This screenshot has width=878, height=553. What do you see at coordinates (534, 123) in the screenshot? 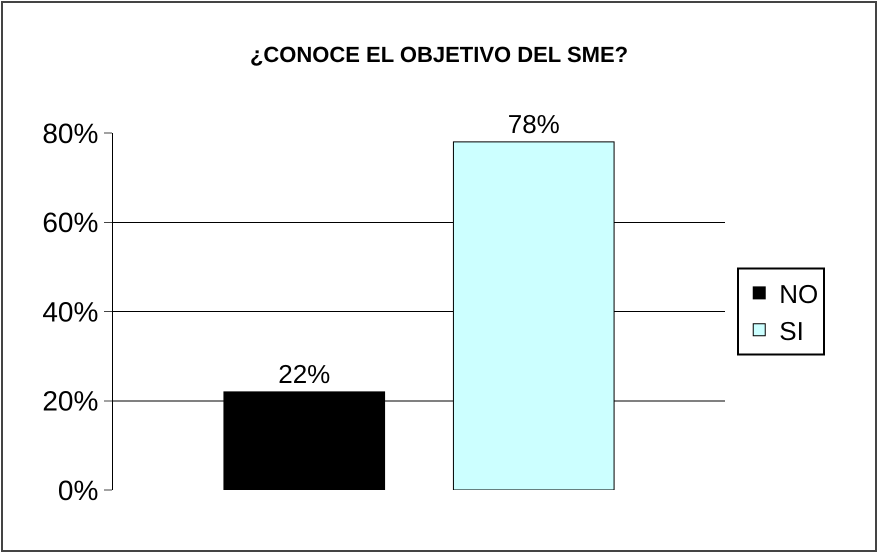
I see `data-label: 78%` at bounding box center [534, 123].